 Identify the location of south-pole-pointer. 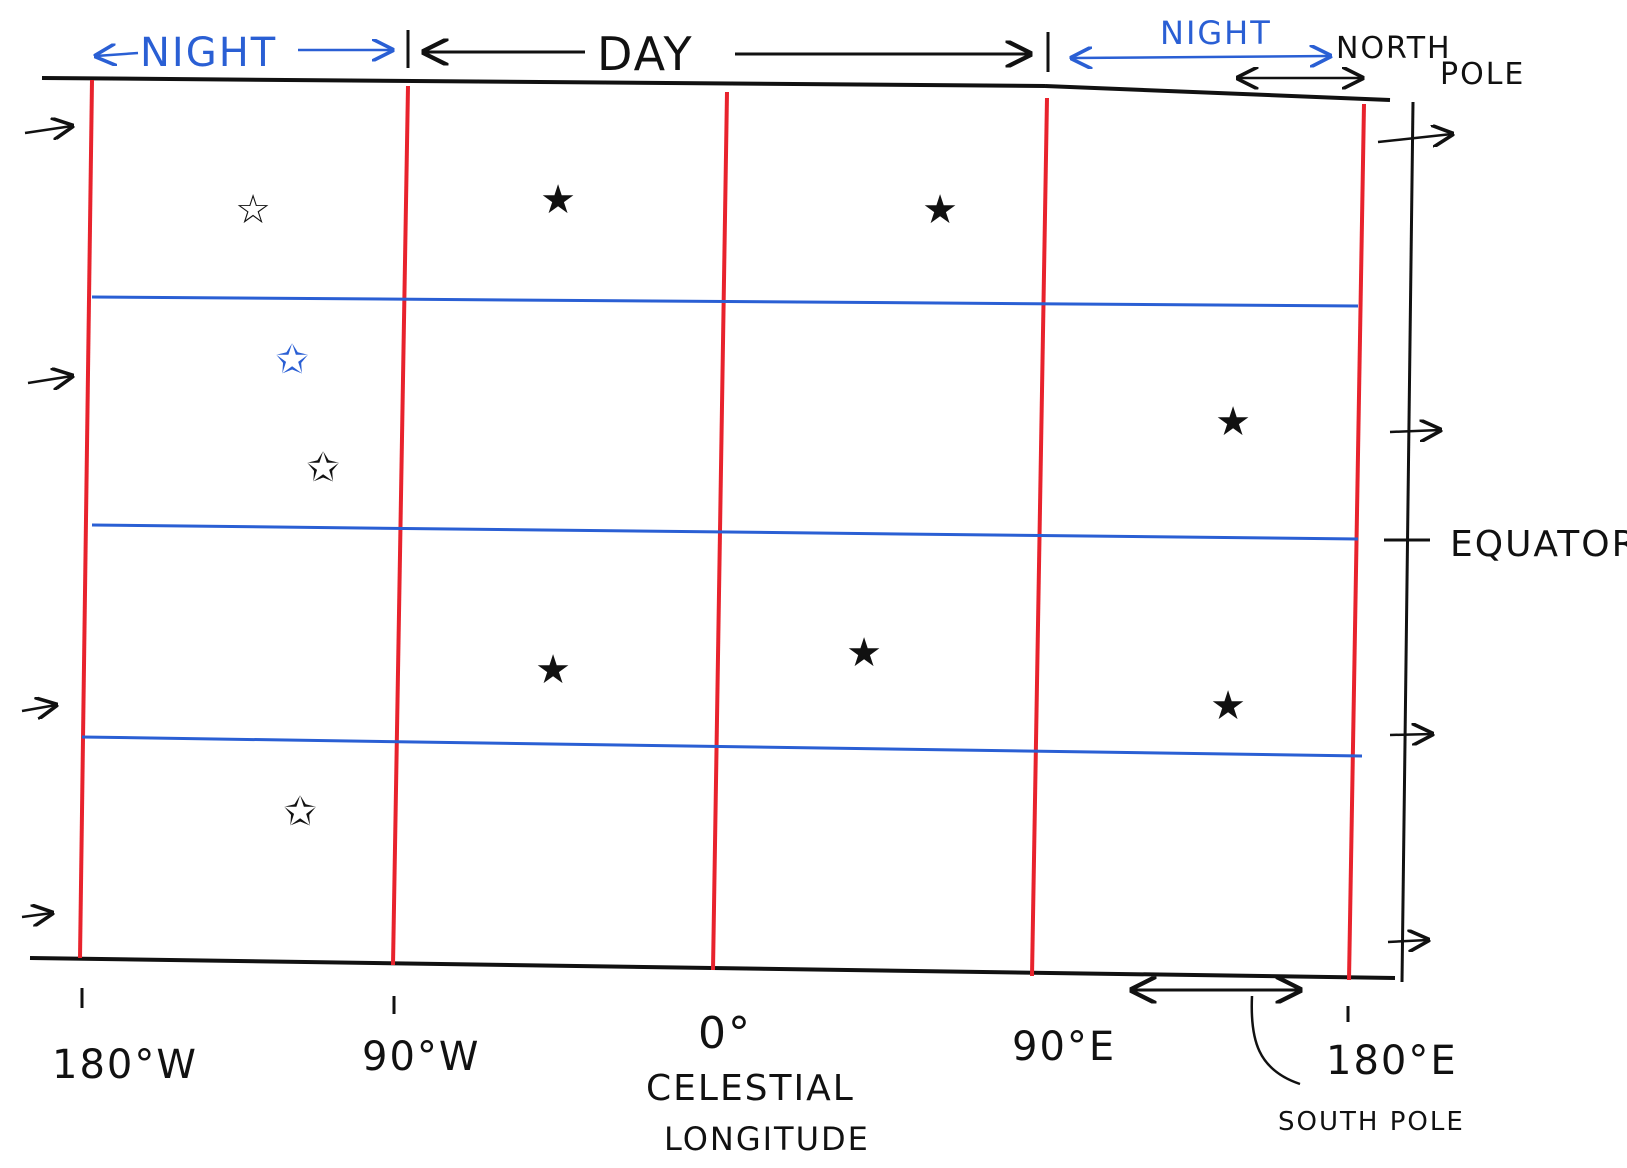
(1275, 1040).